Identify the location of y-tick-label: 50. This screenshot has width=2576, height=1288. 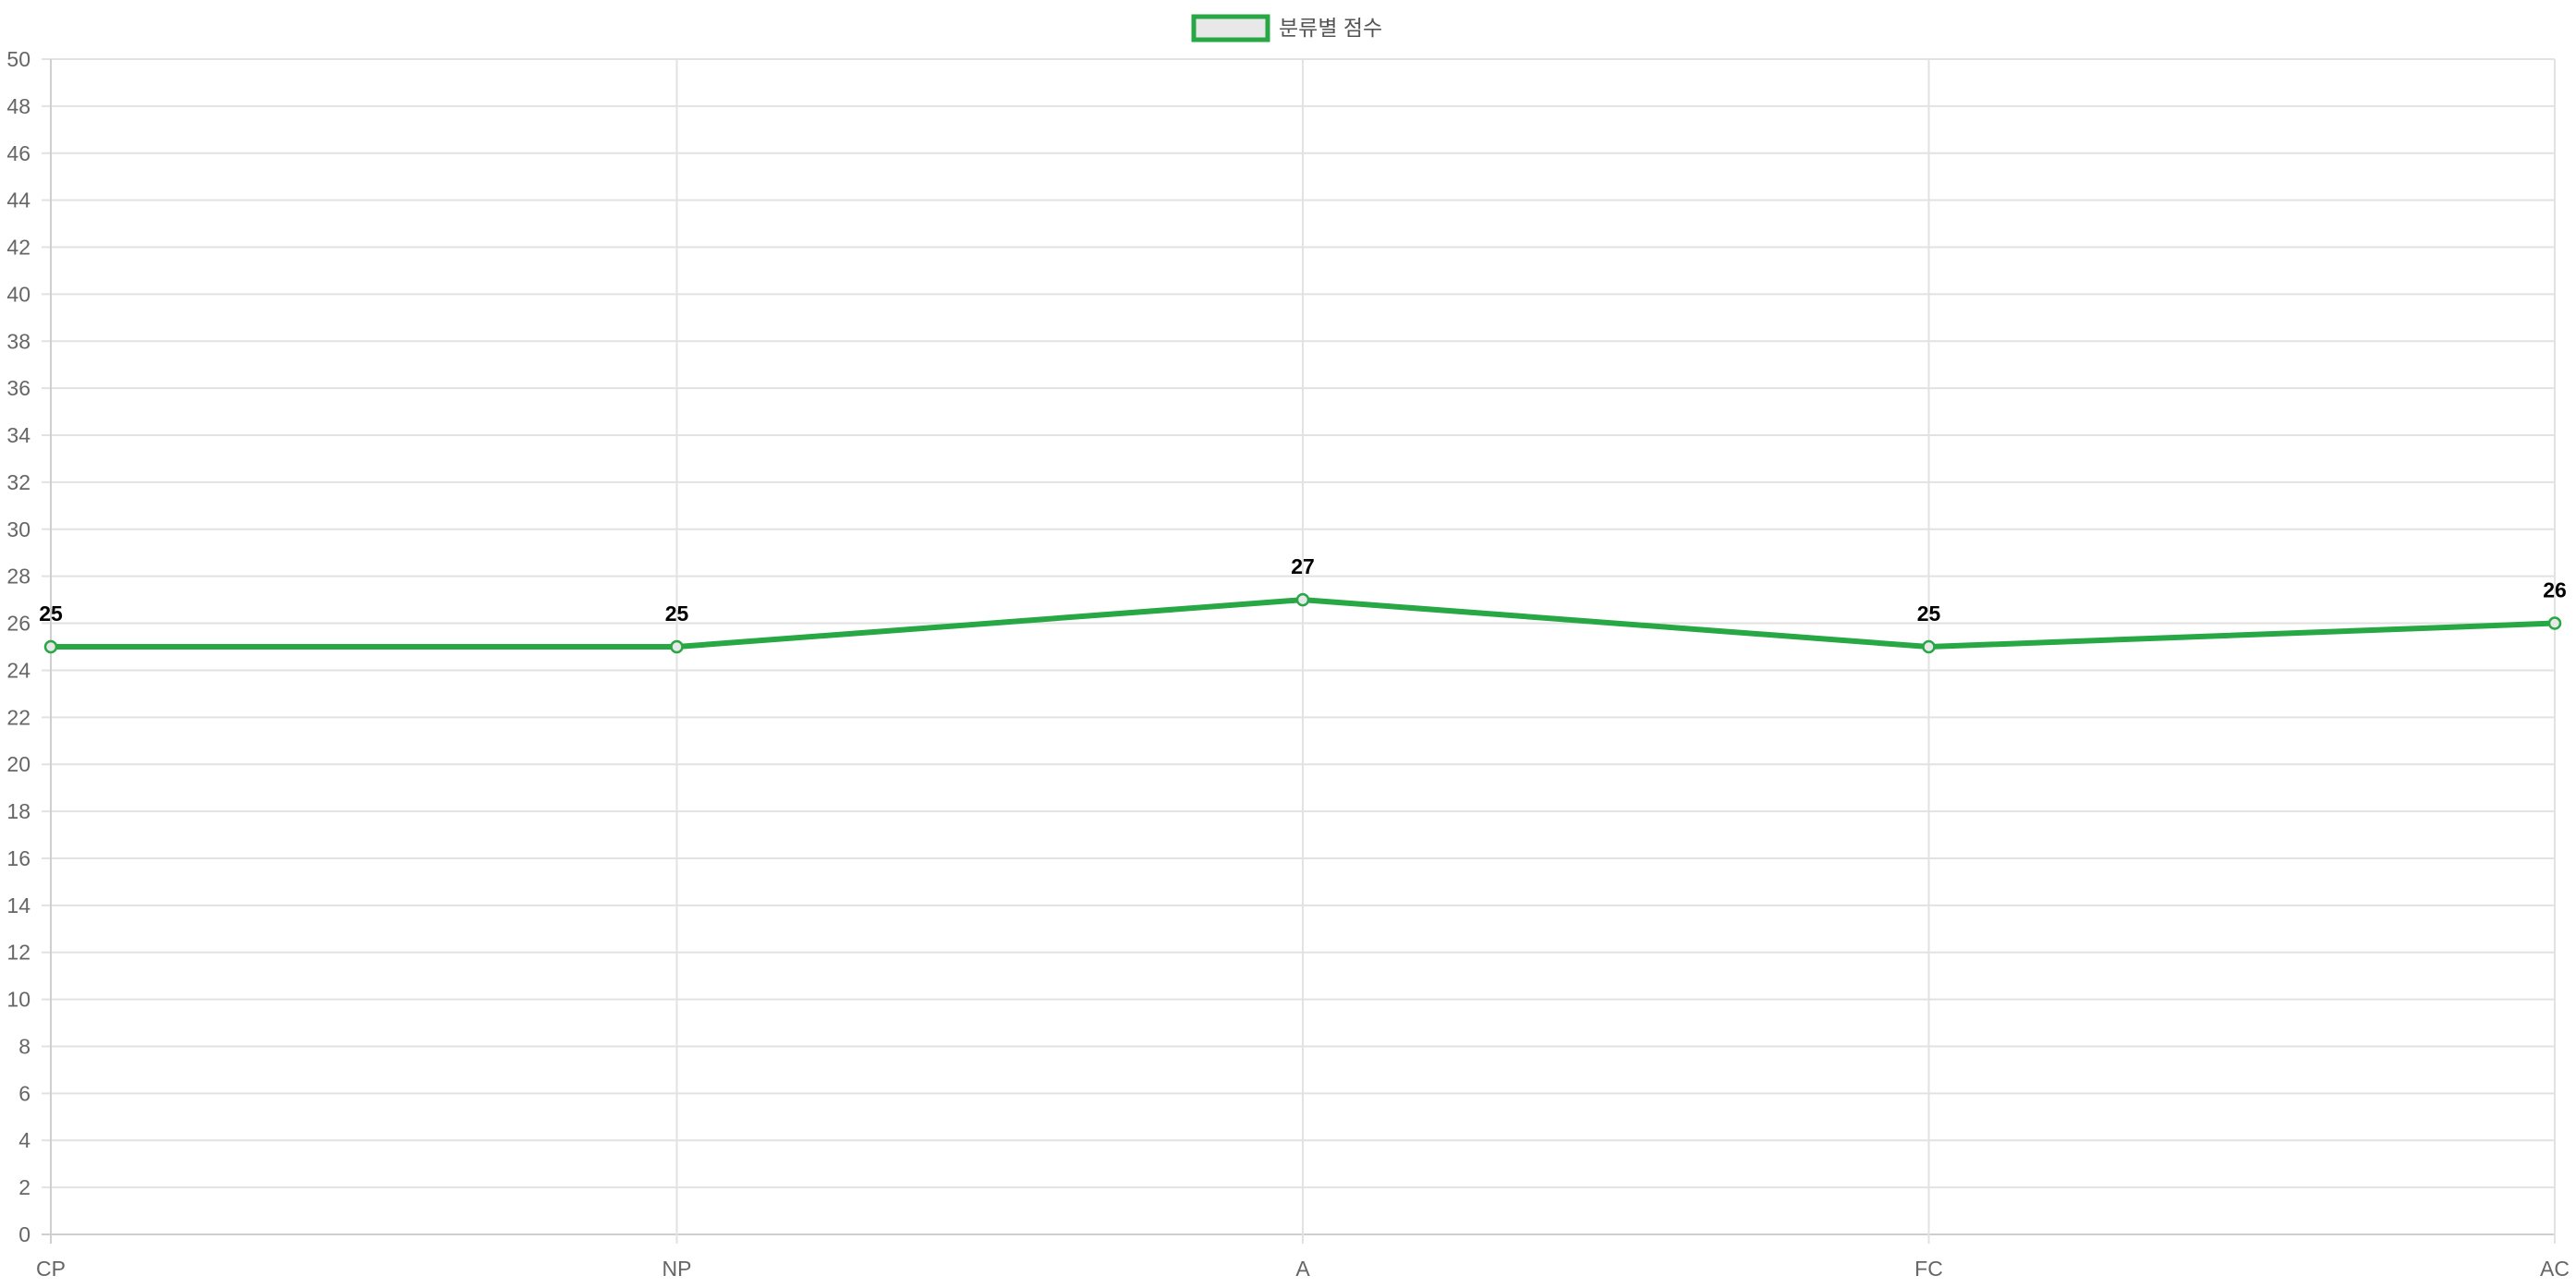
(18, 59).